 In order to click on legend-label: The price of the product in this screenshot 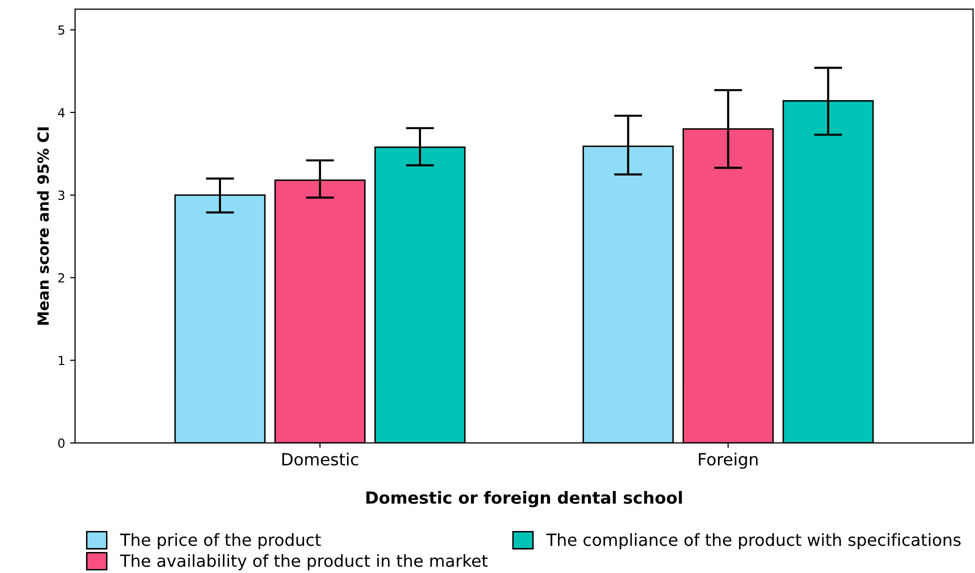, I will do `click(220, 541)`.